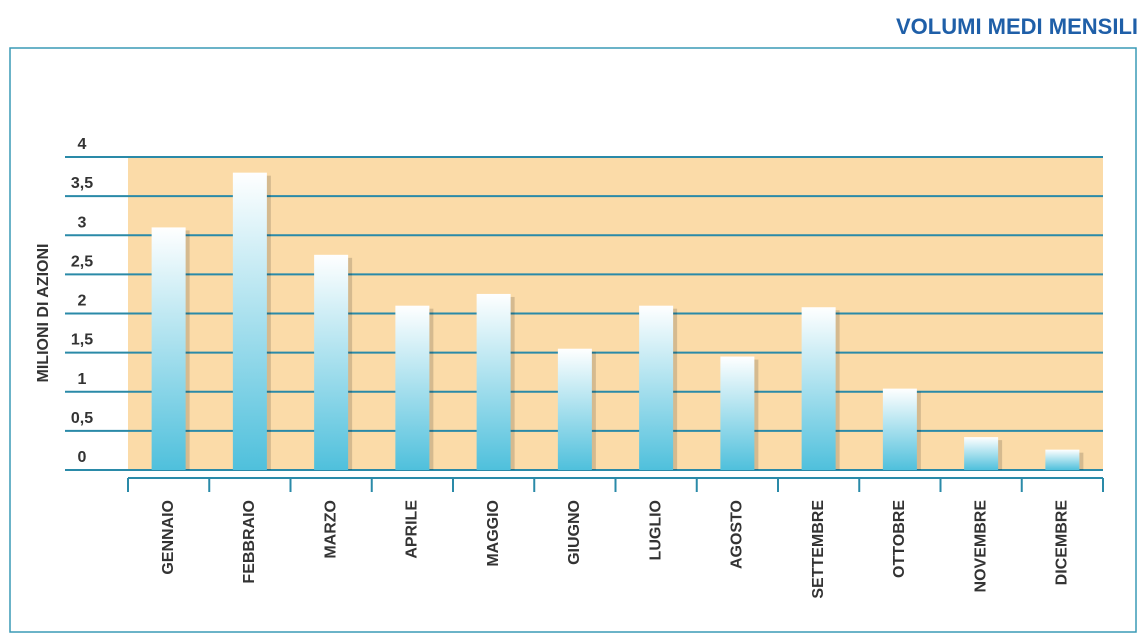 The height and width of the screenshot is (642, 1146). I want to click on x-tick-label: FEBBRAIO, so click(249, 542).